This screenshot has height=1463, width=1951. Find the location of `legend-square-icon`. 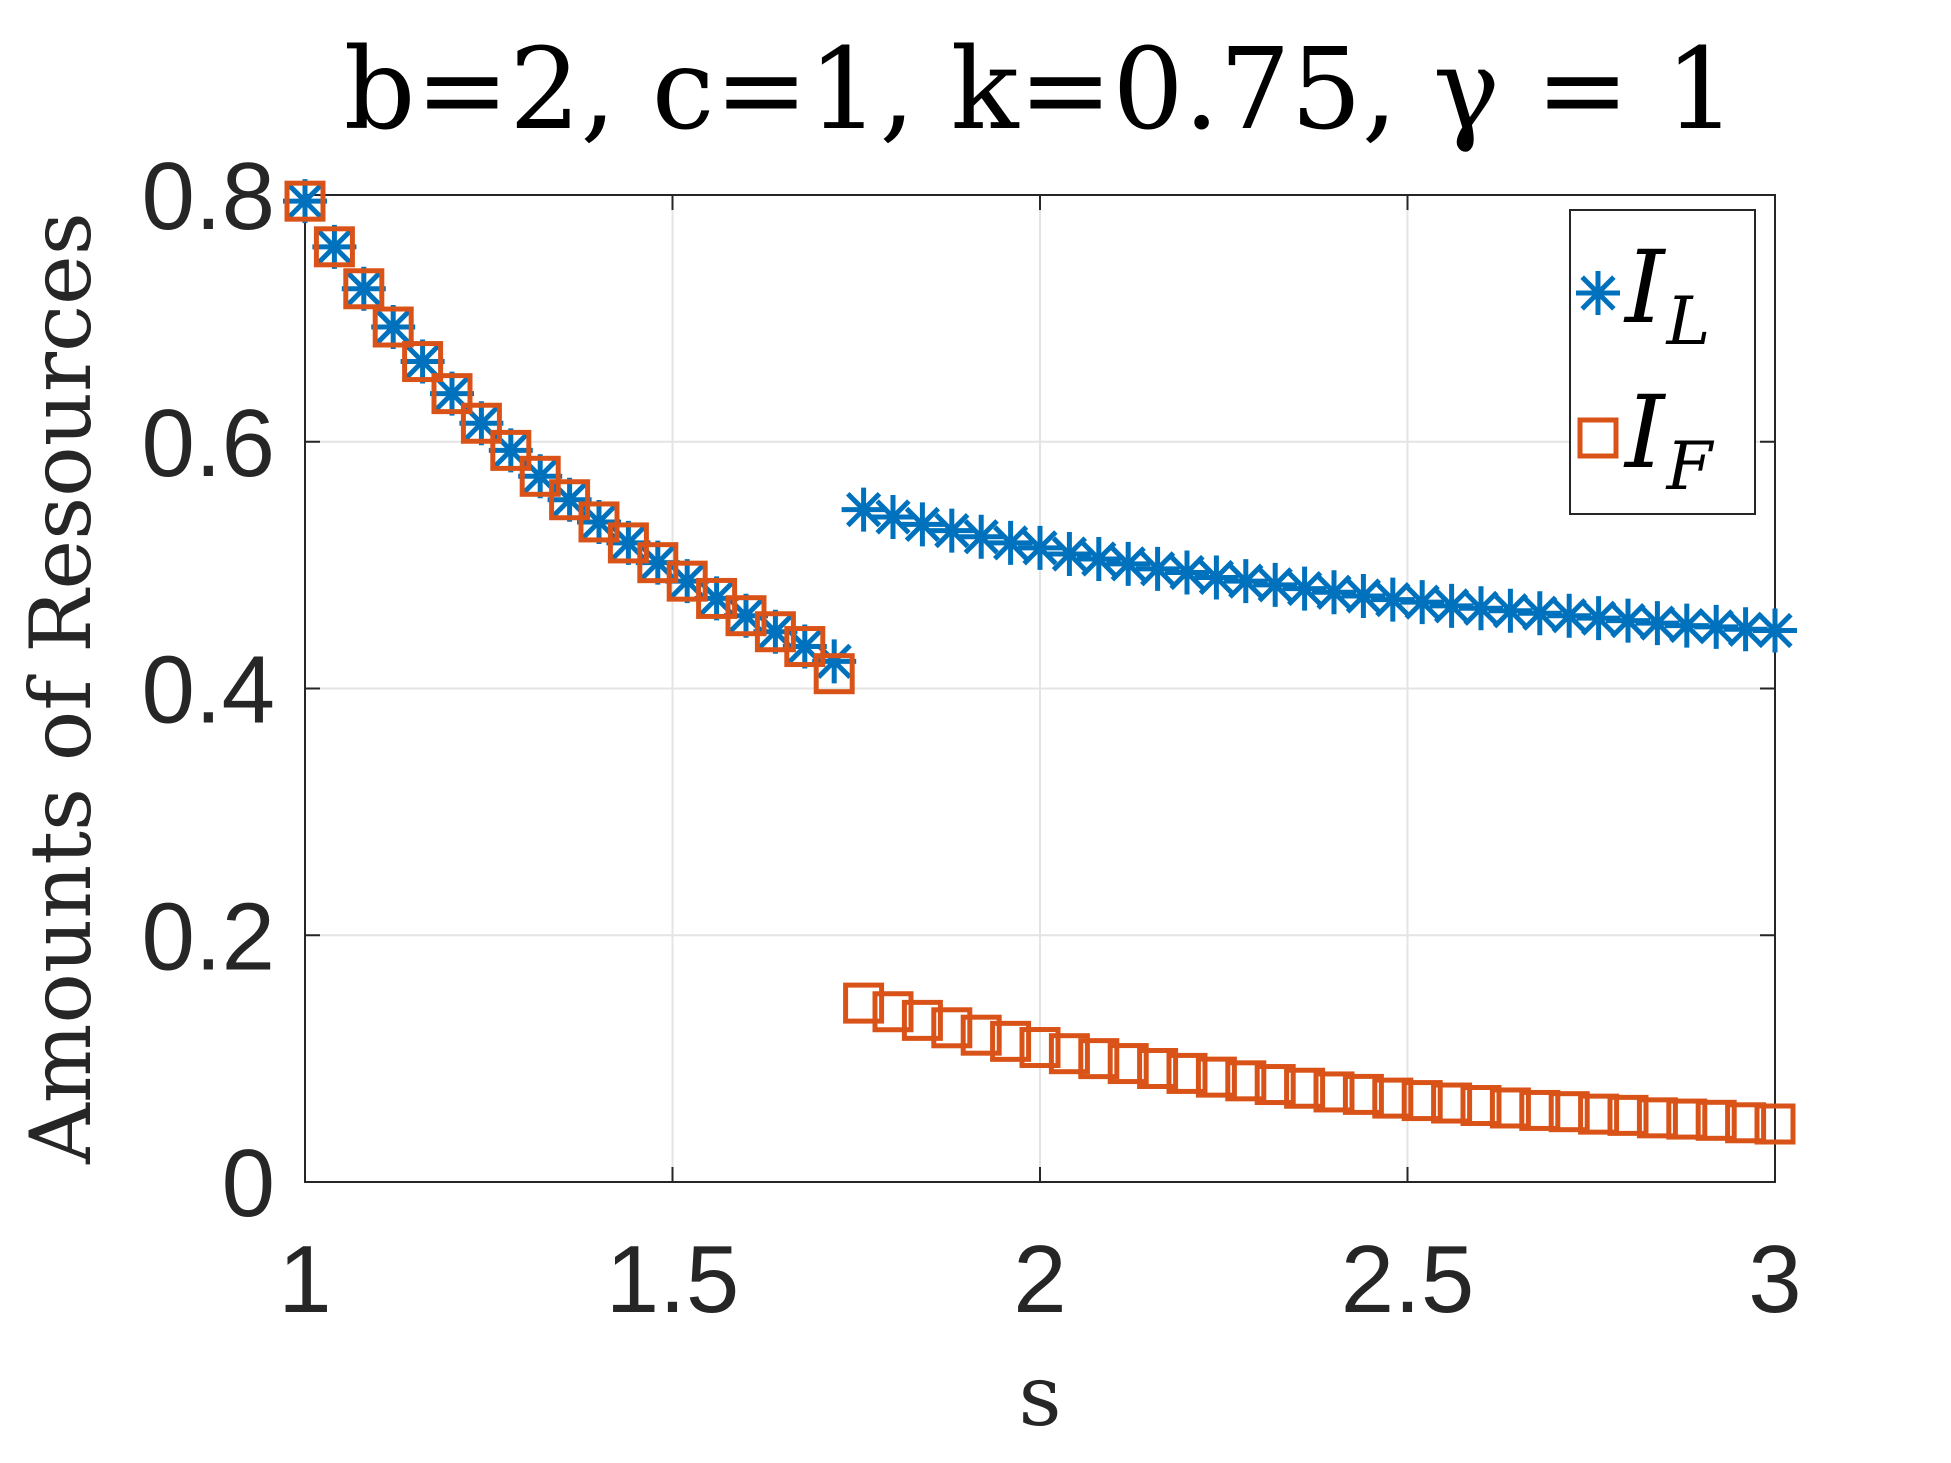

legend-square-icon is located at coordinates (1598, 438).